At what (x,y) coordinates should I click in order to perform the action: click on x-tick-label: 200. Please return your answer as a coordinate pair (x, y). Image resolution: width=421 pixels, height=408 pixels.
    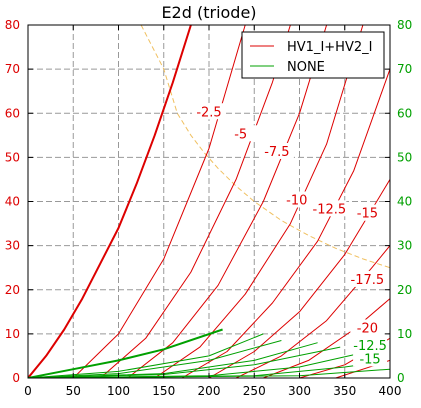
    Looking at the image, I should click on (209, 391).